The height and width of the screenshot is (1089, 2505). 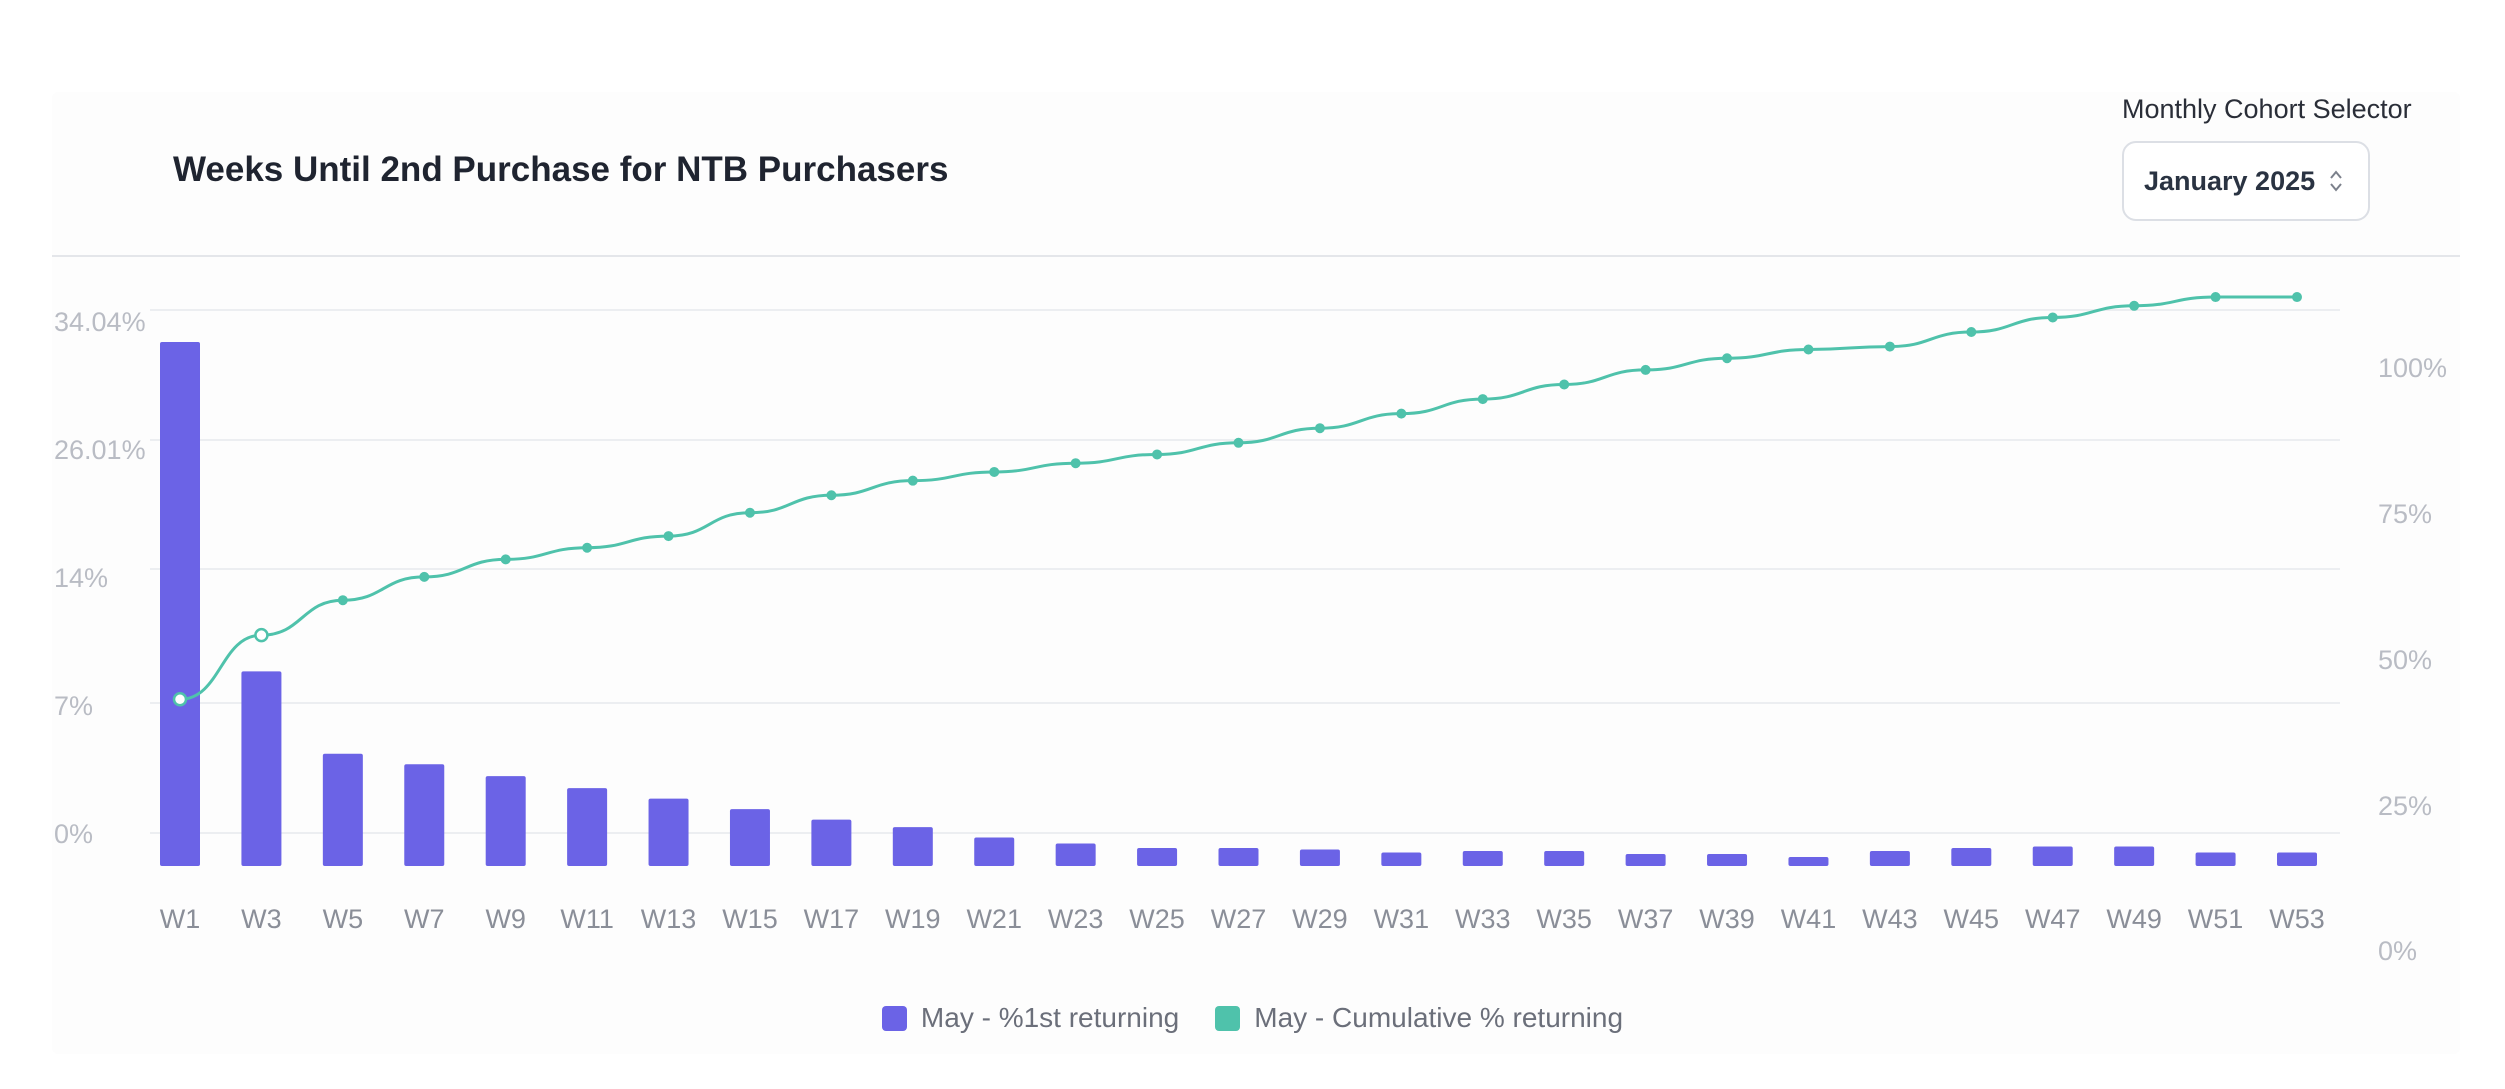 What do you see at coordinates (1890, 919) in the screenshot?
I see `x-axis-tick-label: W43` at bounding box center [1890, 919].